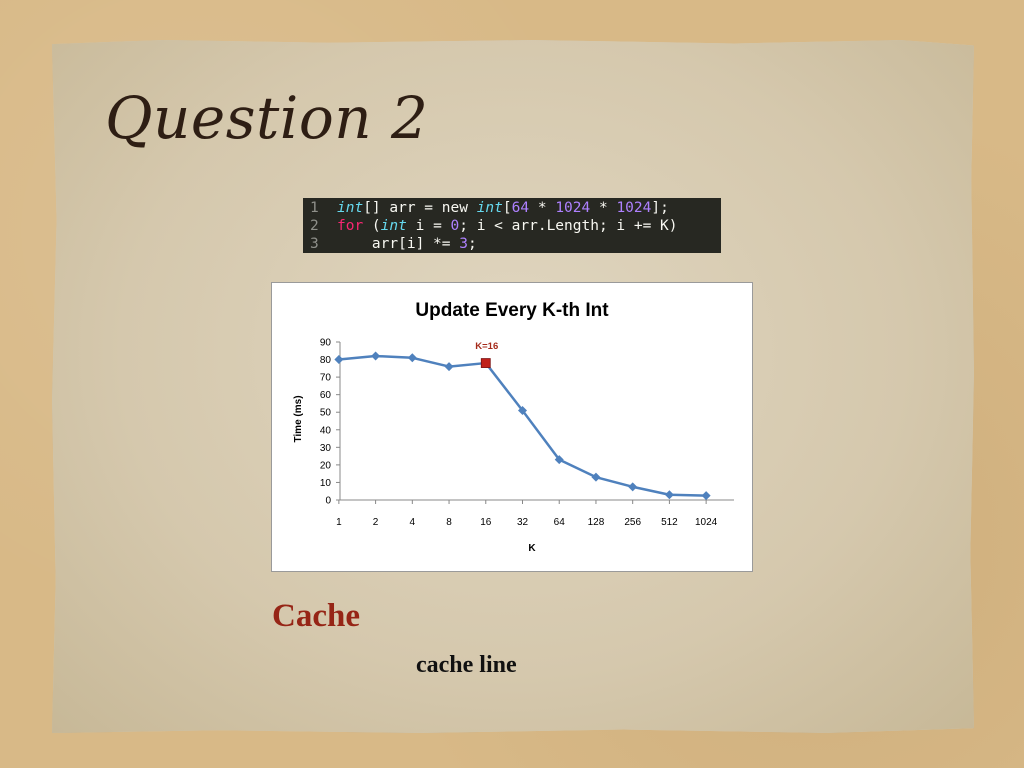  I want to click on y-tick-label: 40, so click(326, 430).